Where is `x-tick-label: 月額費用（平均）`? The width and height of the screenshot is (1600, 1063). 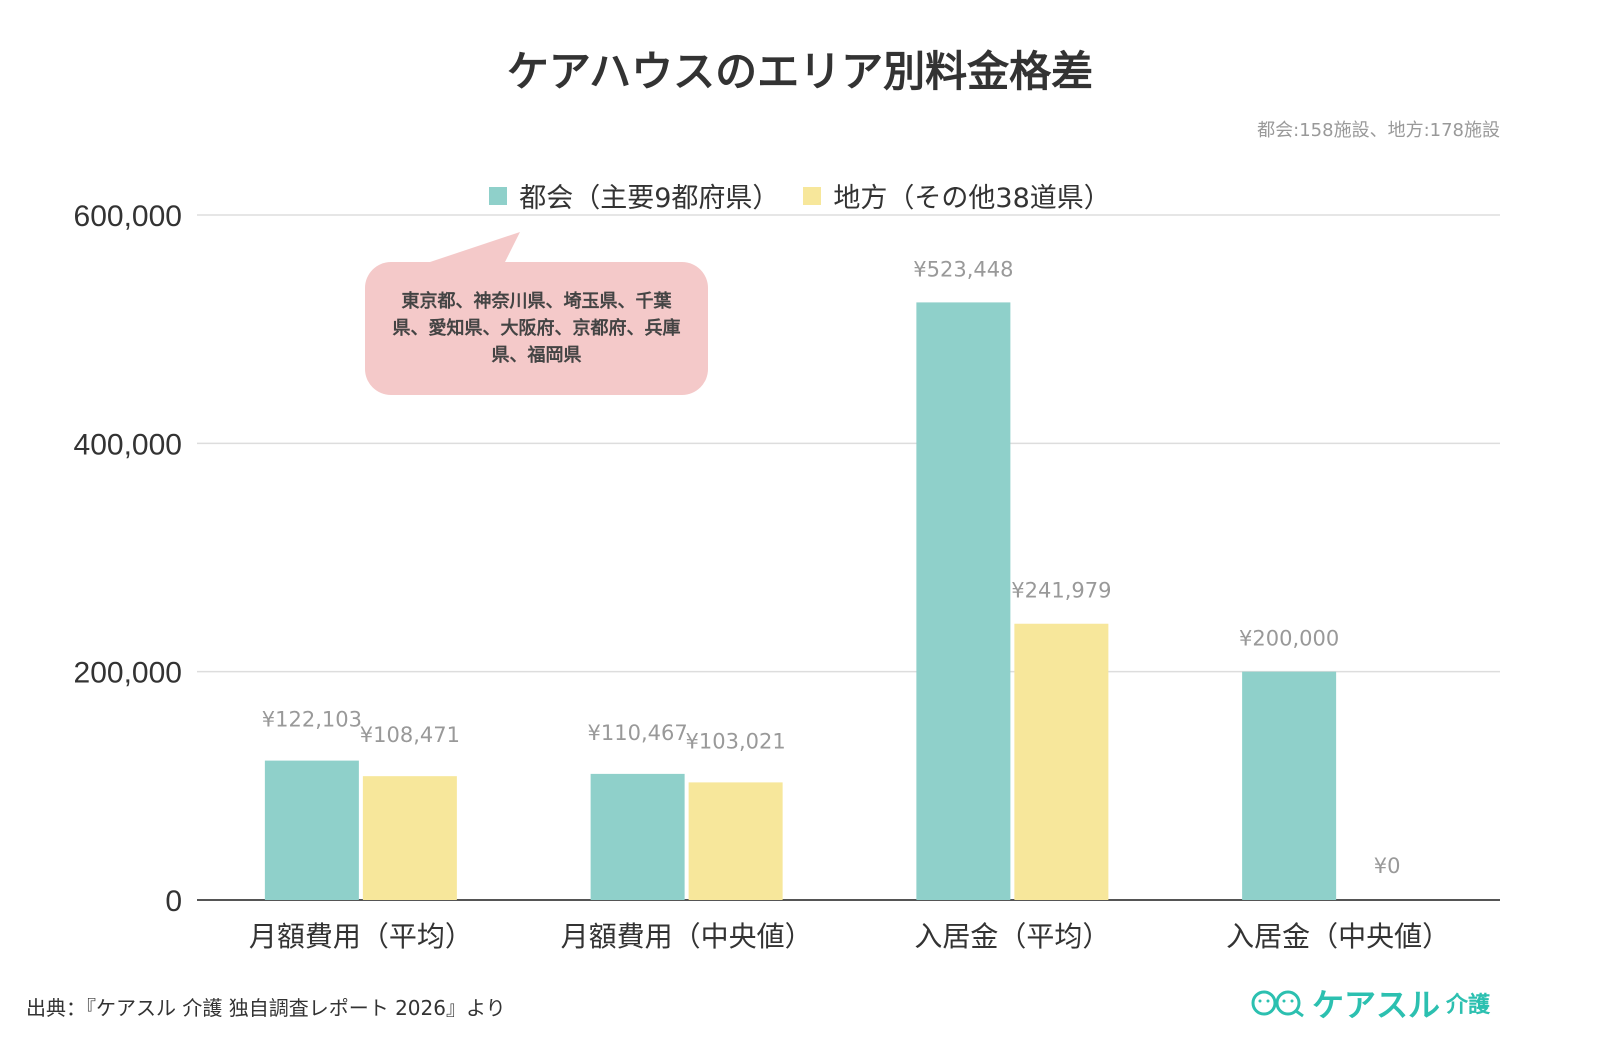
x-tick-label: 月額費用（平均） is located at coordinates (361, 936).